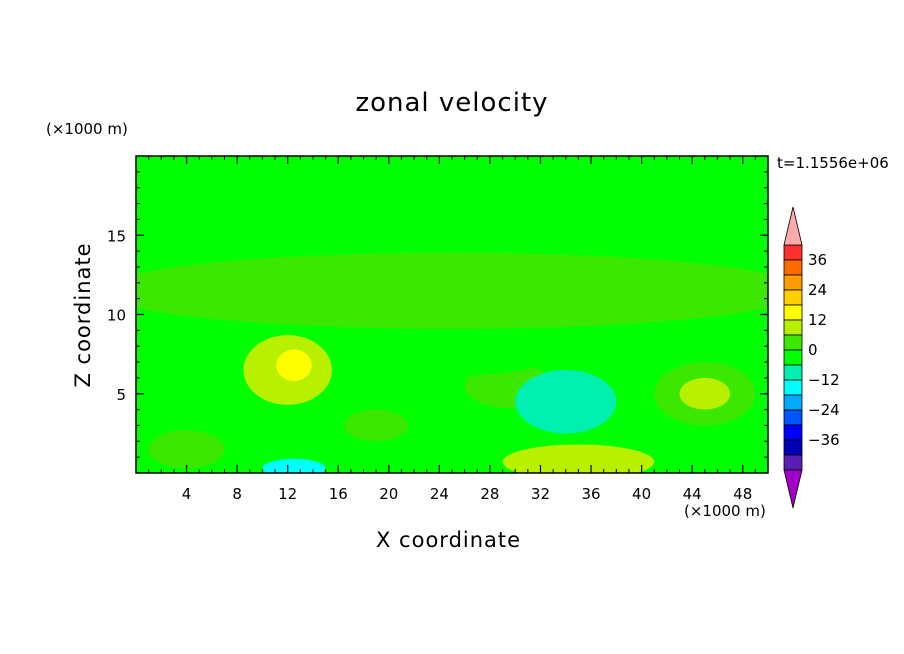 This screenshot has width=904, height=654. Describe the element at coordinates (489, 494) in the screenshot. I see `x-tick-label: 28` at that location.